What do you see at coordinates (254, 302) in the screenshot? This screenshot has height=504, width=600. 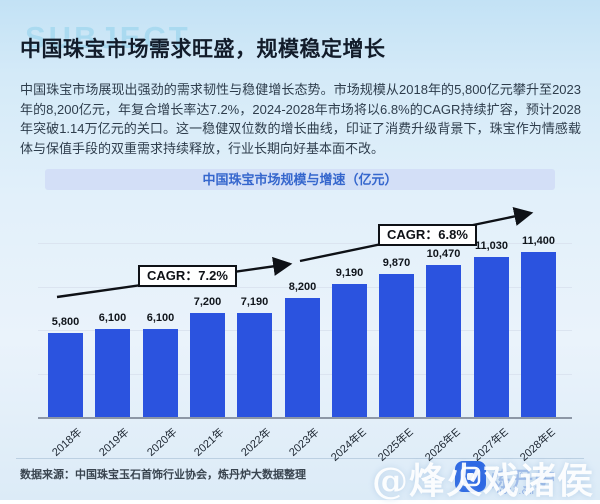 I see `bar-value-label: 7,190` at bounding box center [254, 302].